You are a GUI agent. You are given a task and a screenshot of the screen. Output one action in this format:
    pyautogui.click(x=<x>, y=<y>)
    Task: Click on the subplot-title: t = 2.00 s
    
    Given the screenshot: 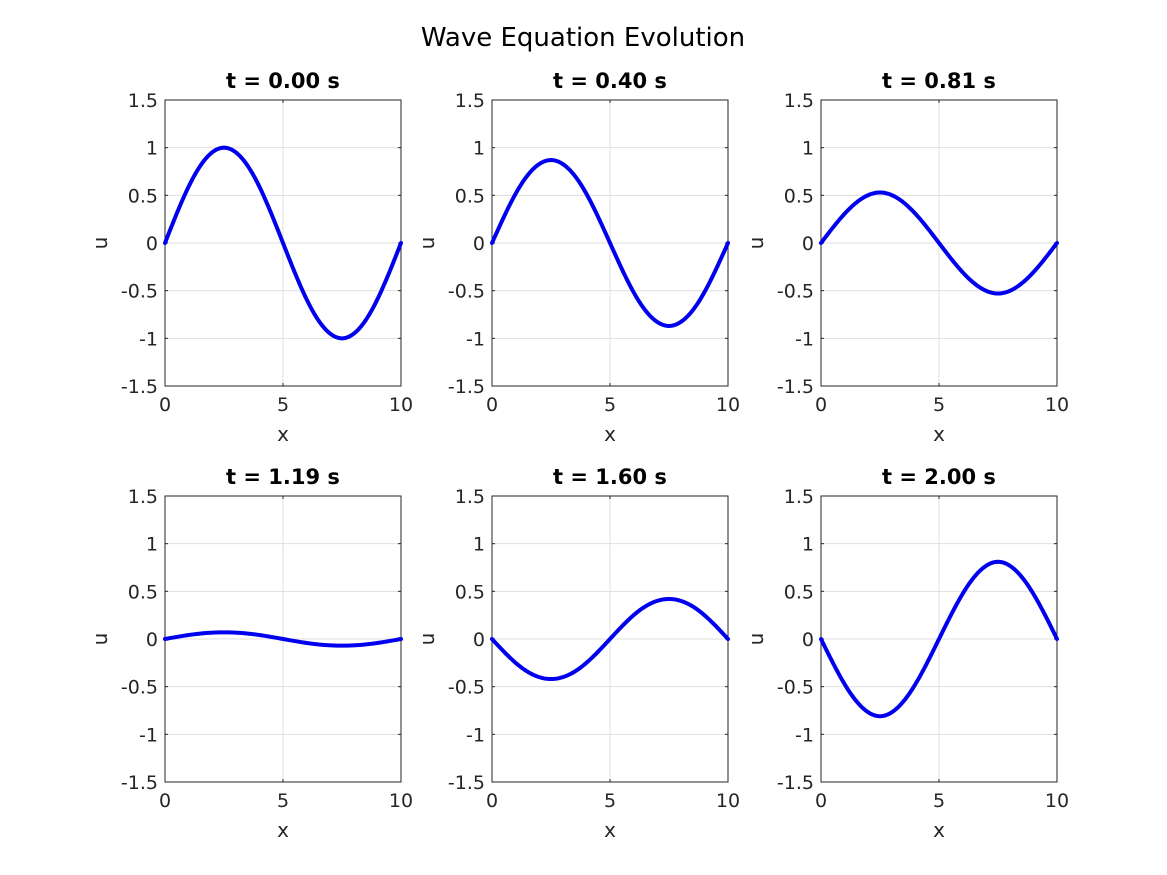 What is the action you would take?
    pyautogui.click(x=939, y=477)
    